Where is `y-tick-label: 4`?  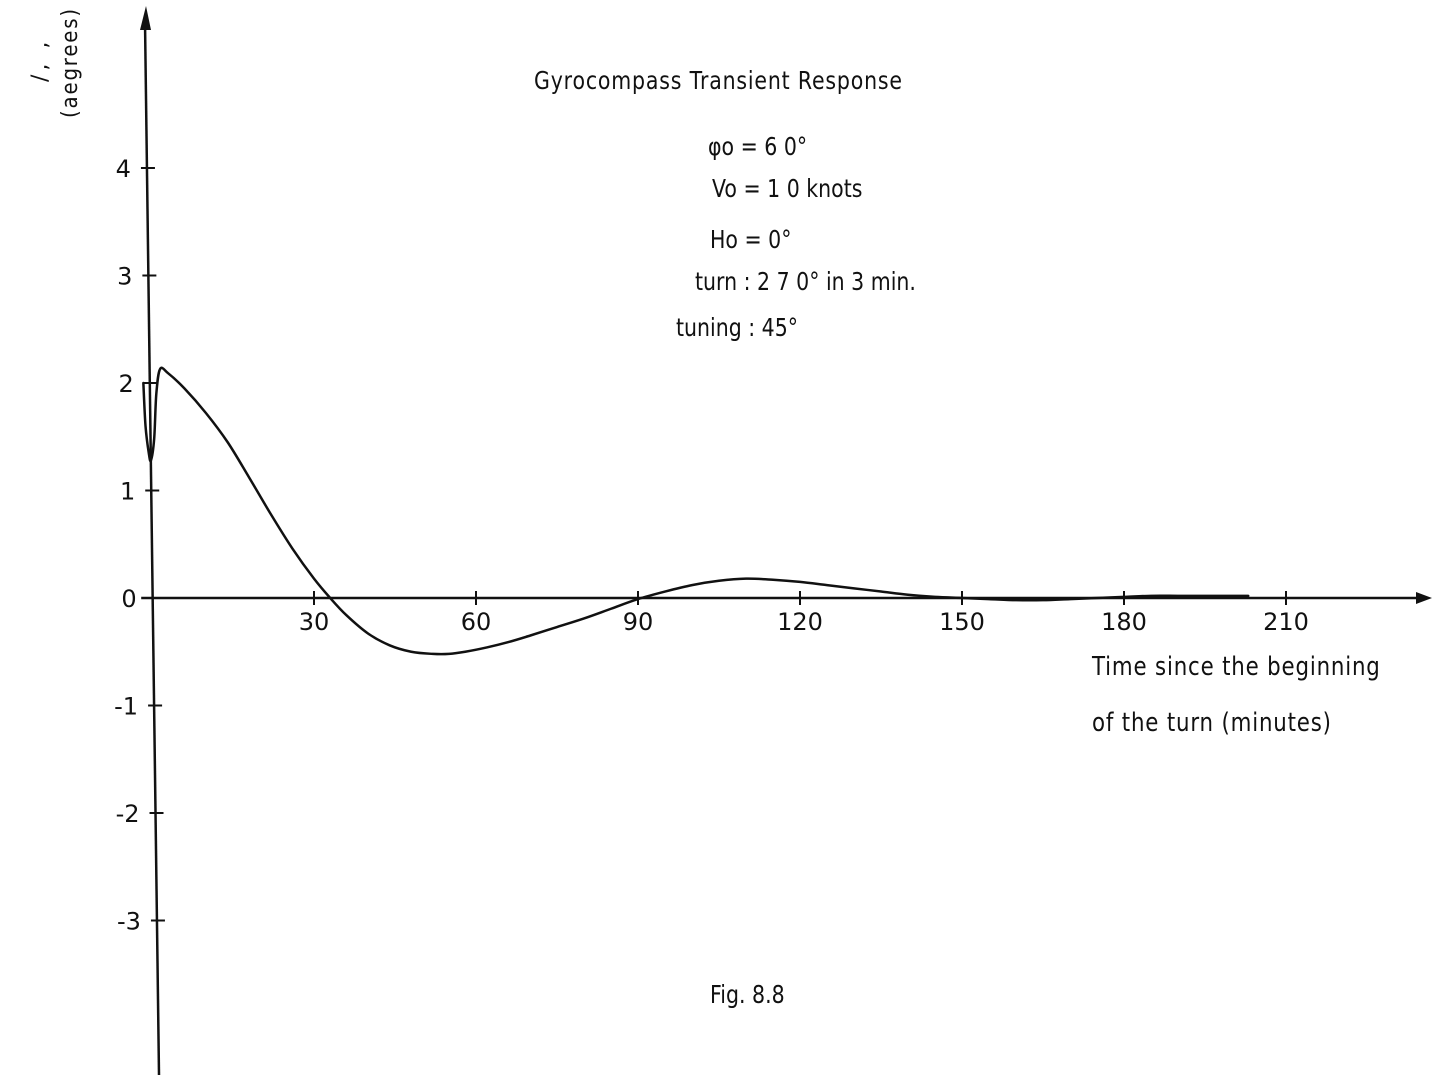
y-tick-label: 4 is located at coordinates (123, 169).